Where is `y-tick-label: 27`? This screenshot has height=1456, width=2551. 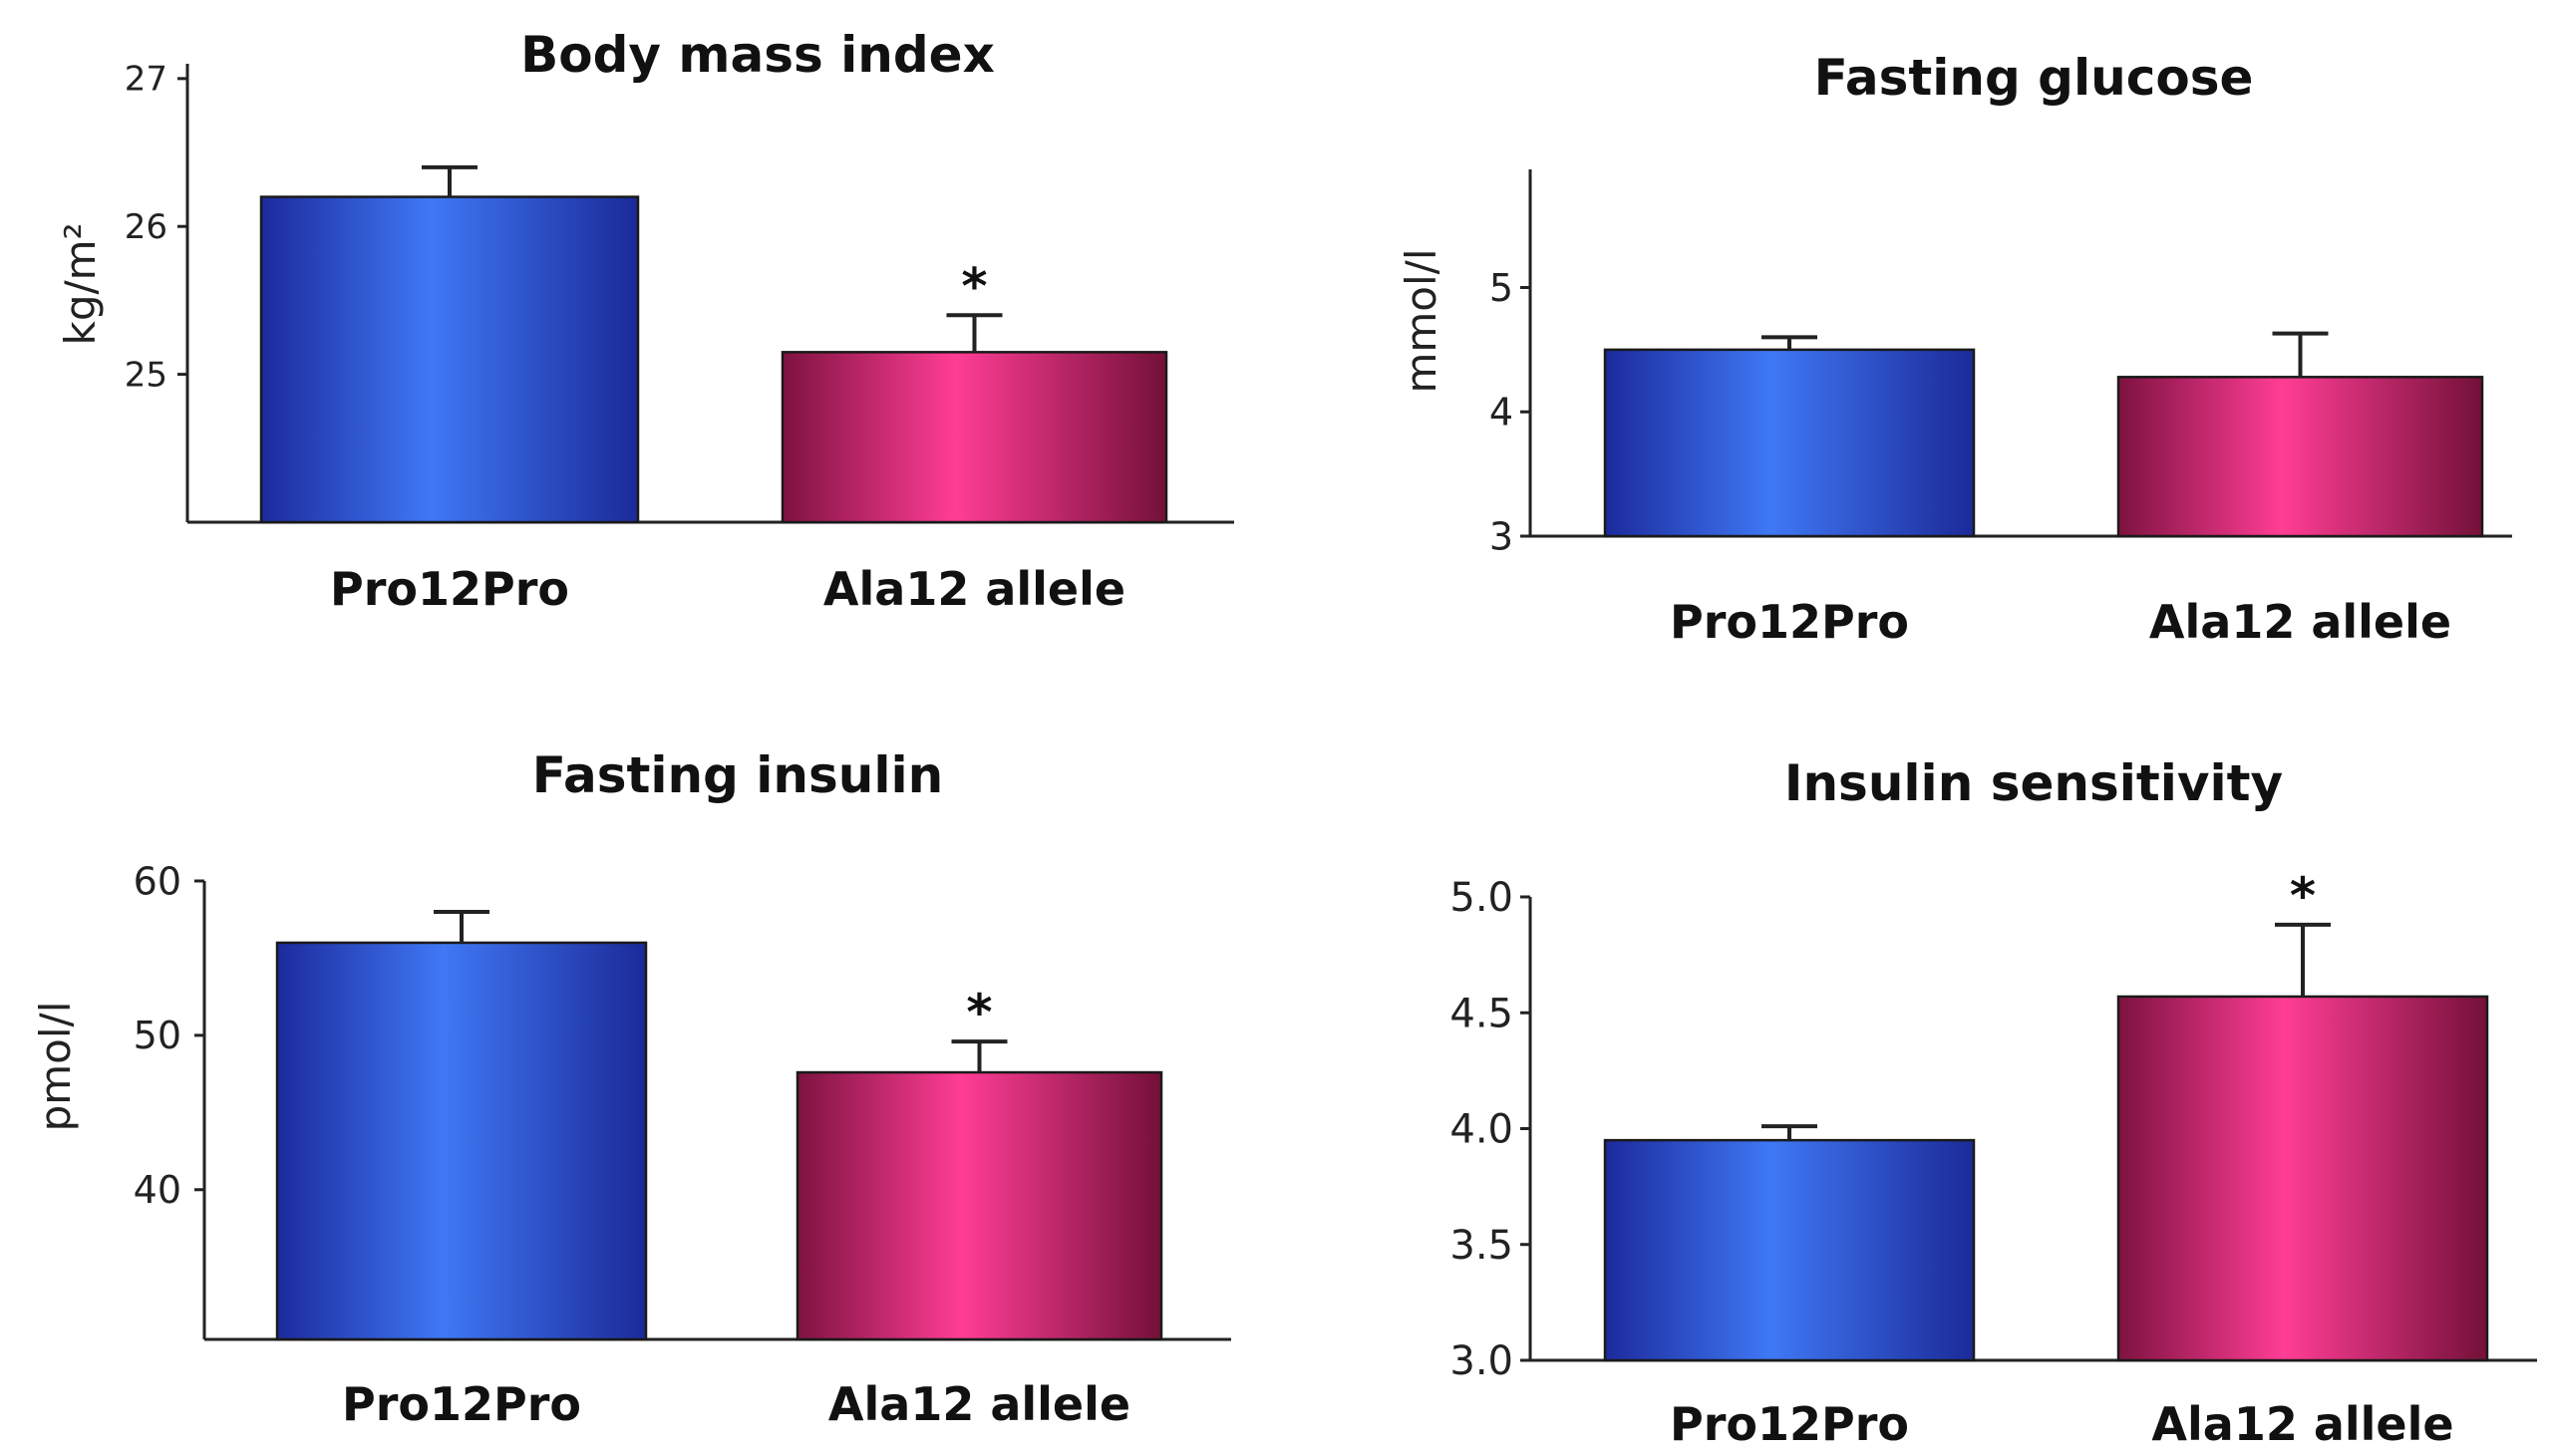
y-tick-label: 27 is located at coordinates (146, 80).